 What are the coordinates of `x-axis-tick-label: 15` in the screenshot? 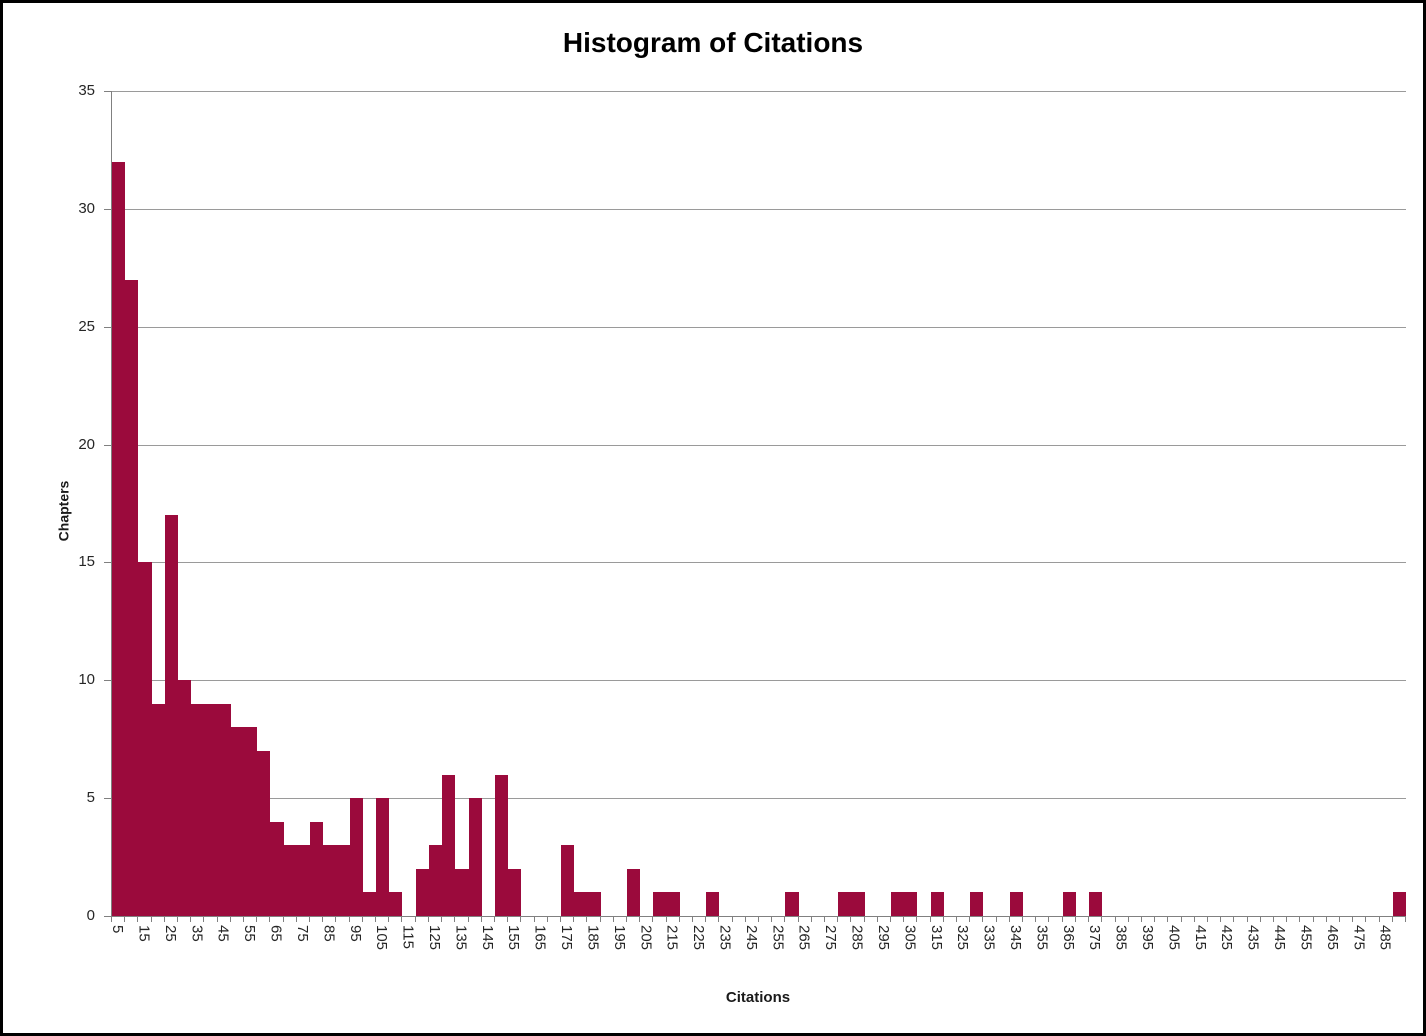 It's located at (144, 933).